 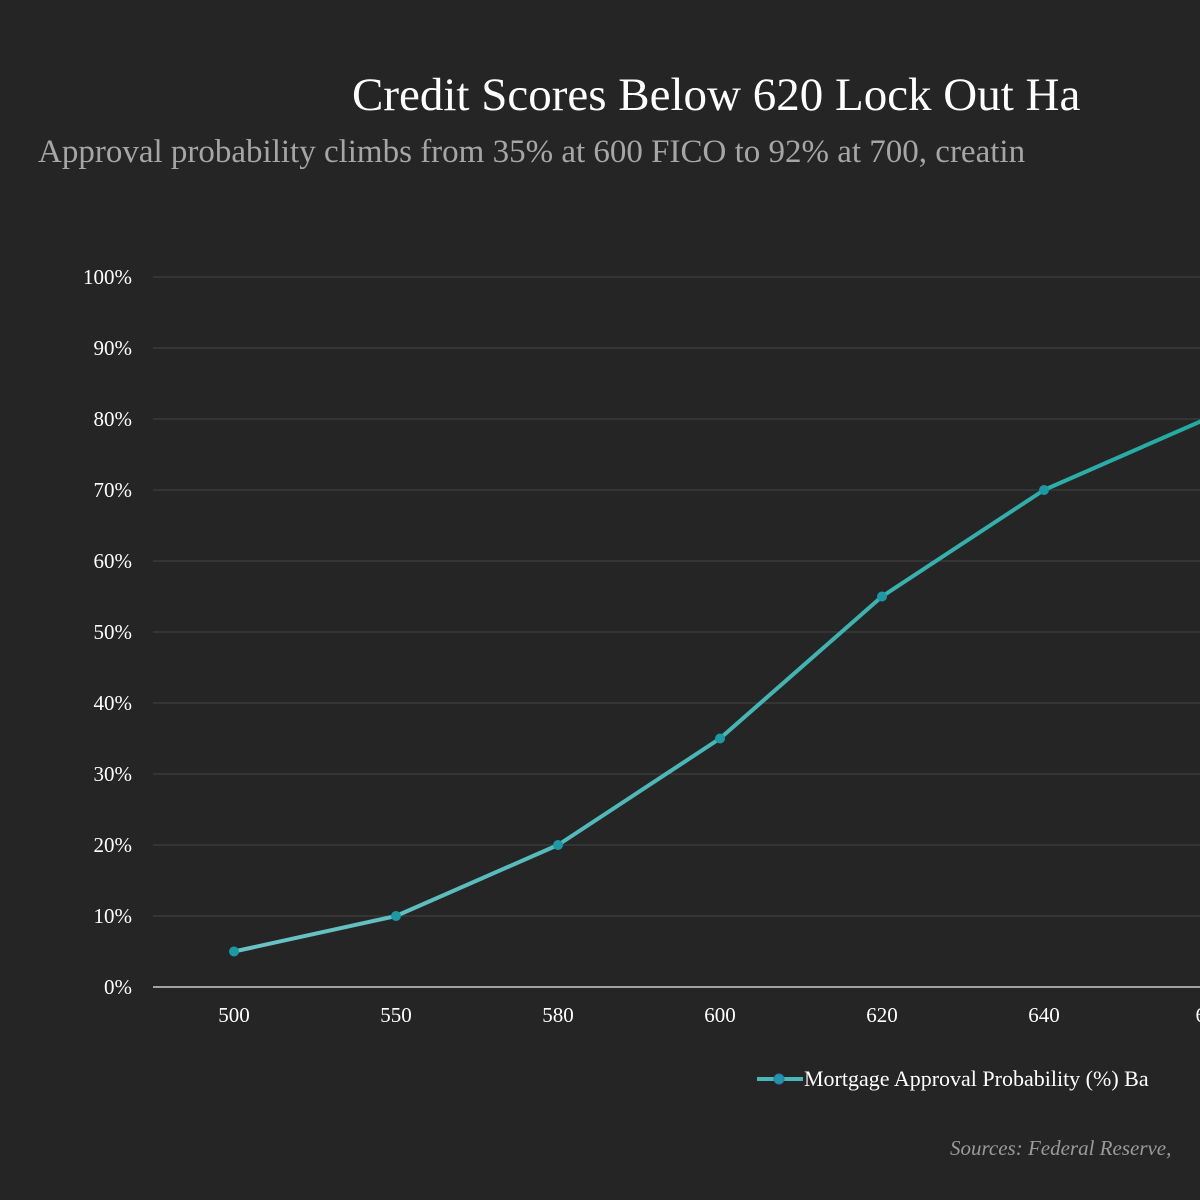 I want to click on x-tick-label: 640, so click(x=1044, y=1015).